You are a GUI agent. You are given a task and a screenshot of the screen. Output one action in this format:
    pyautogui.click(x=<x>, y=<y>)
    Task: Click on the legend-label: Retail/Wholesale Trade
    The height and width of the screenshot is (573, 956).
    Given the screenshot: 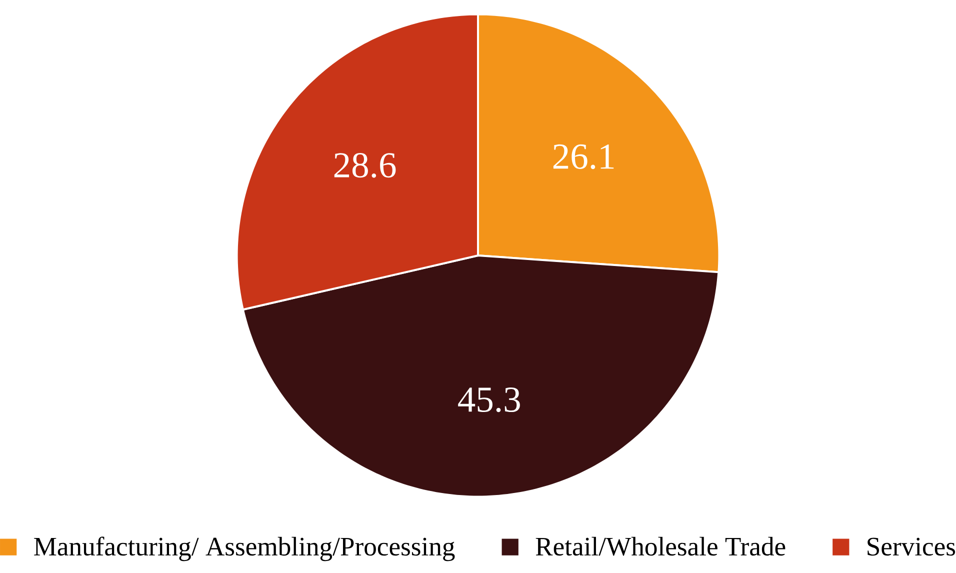 What is the action you would take?
    pyautogui.click(x=661, y=546)
    